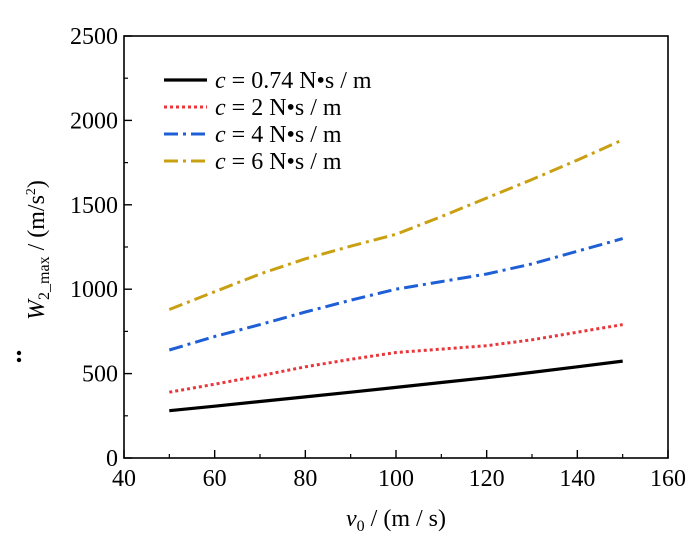 This screenshot has width=700, height=553. Describe the element at coordinates (100, 375) in the screenshot. I see `y-tick-label: 500` at that location.